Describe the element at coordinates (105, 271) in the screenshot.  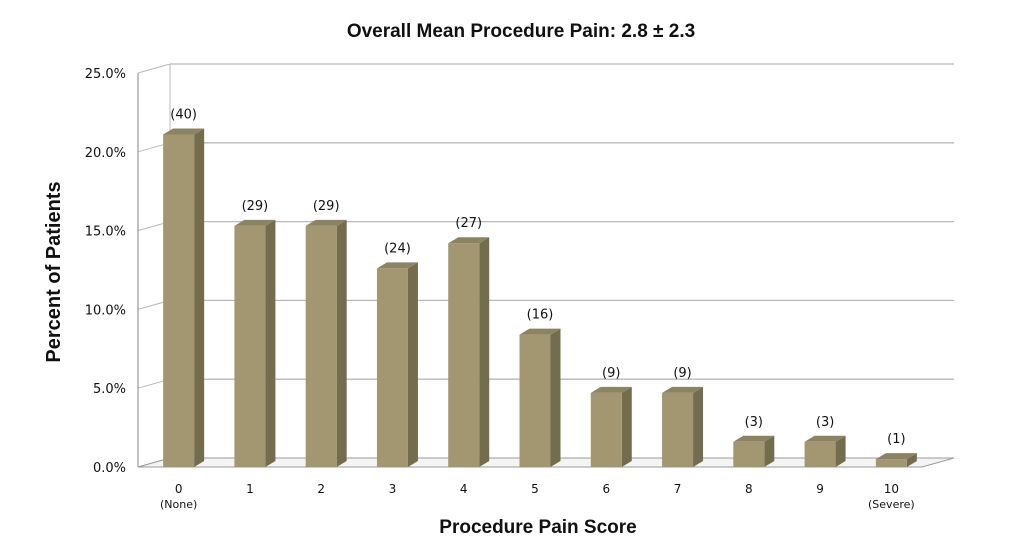
I see `y-axis-ticks: 0.0% 5.0% 10.0% 15.0% 20.0% 25.0%` at that location.